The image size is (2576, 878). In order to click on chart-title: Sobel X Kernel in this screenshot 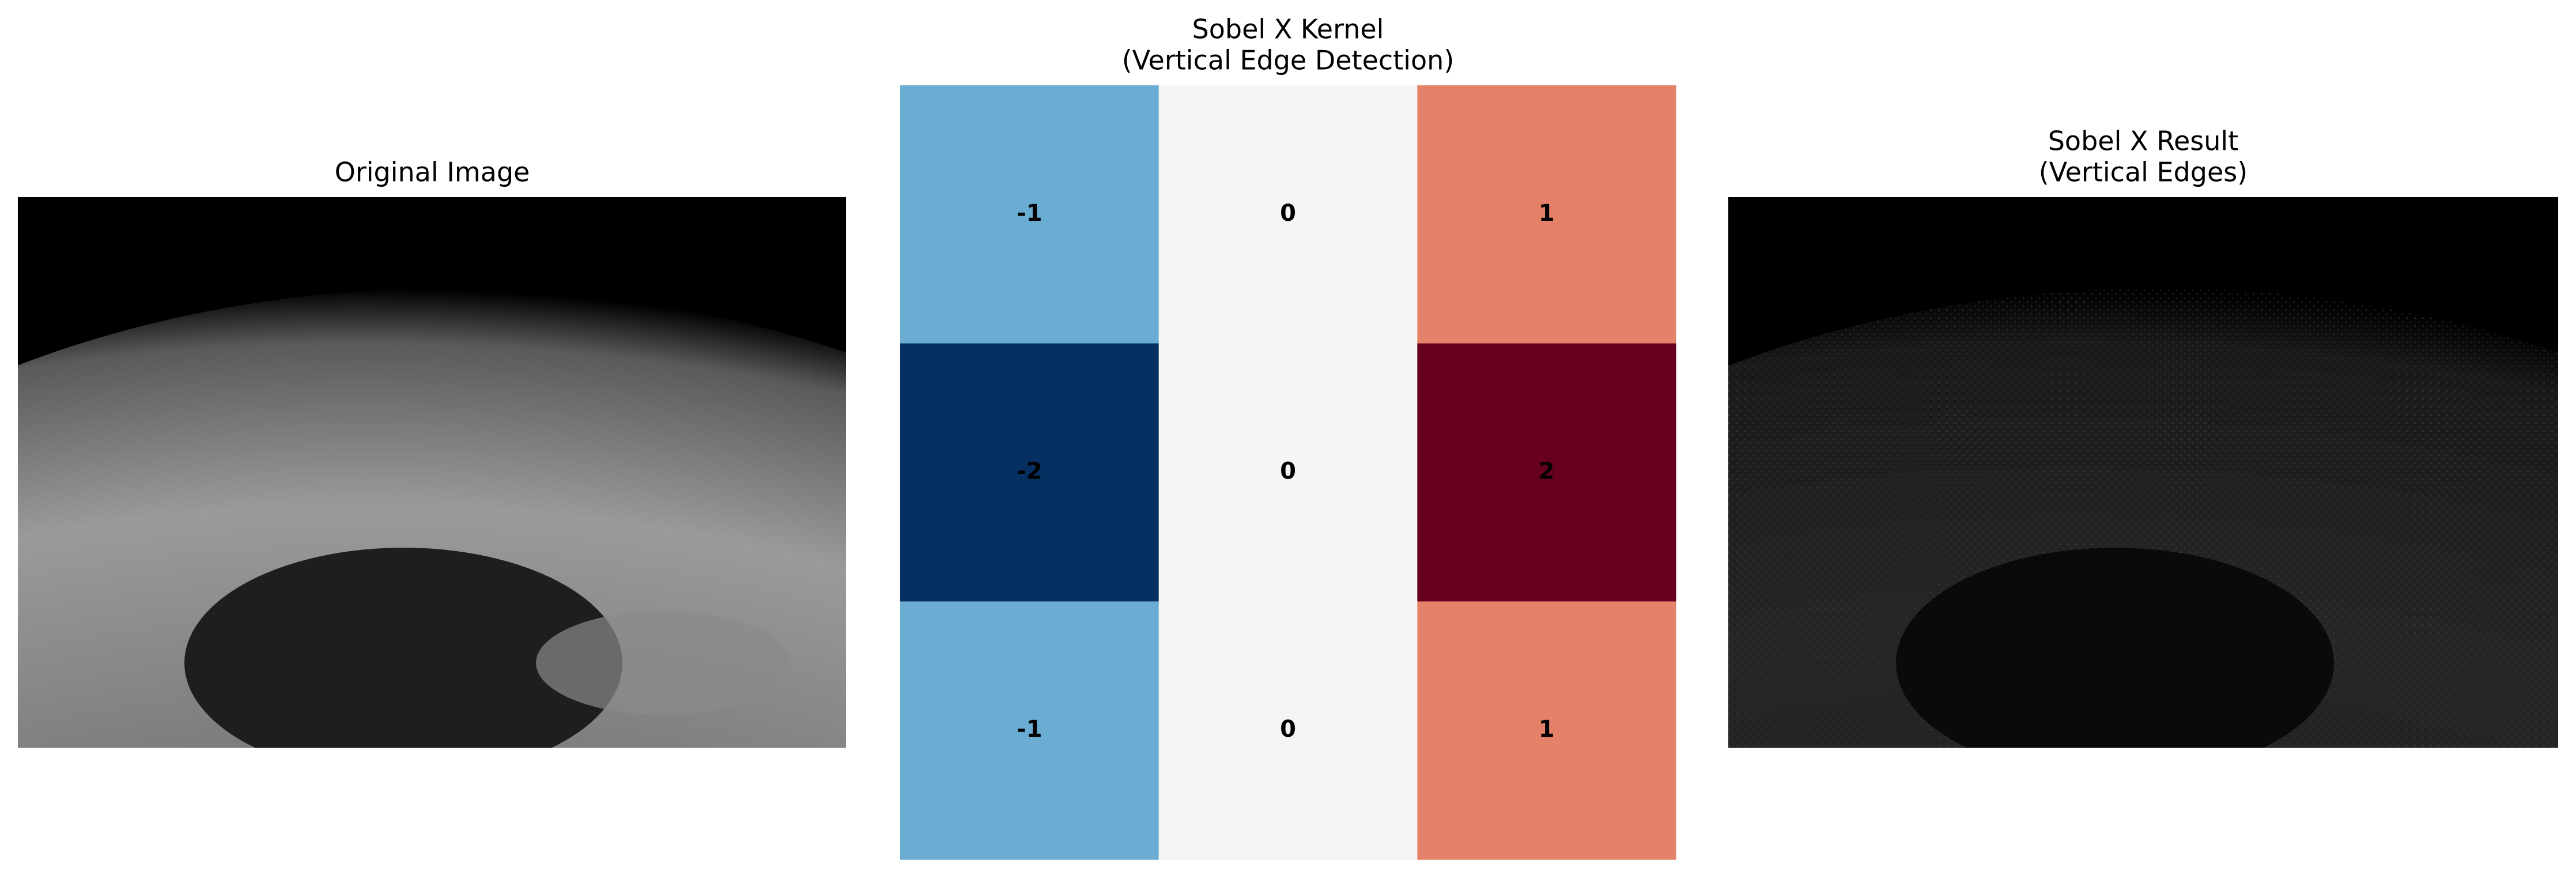, I will do `click(1288, 29)`.